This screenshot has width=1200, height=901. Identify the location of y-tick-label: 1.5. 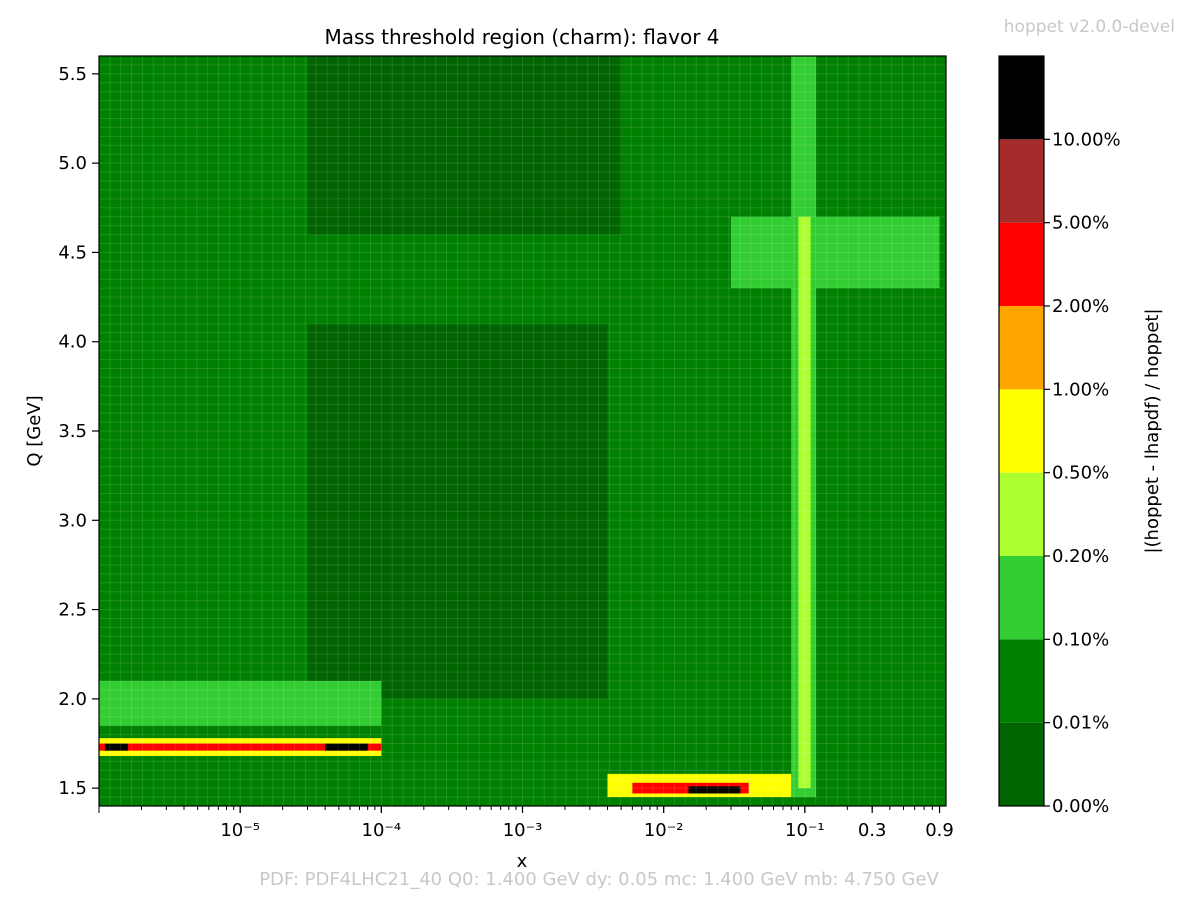
(72, 788).